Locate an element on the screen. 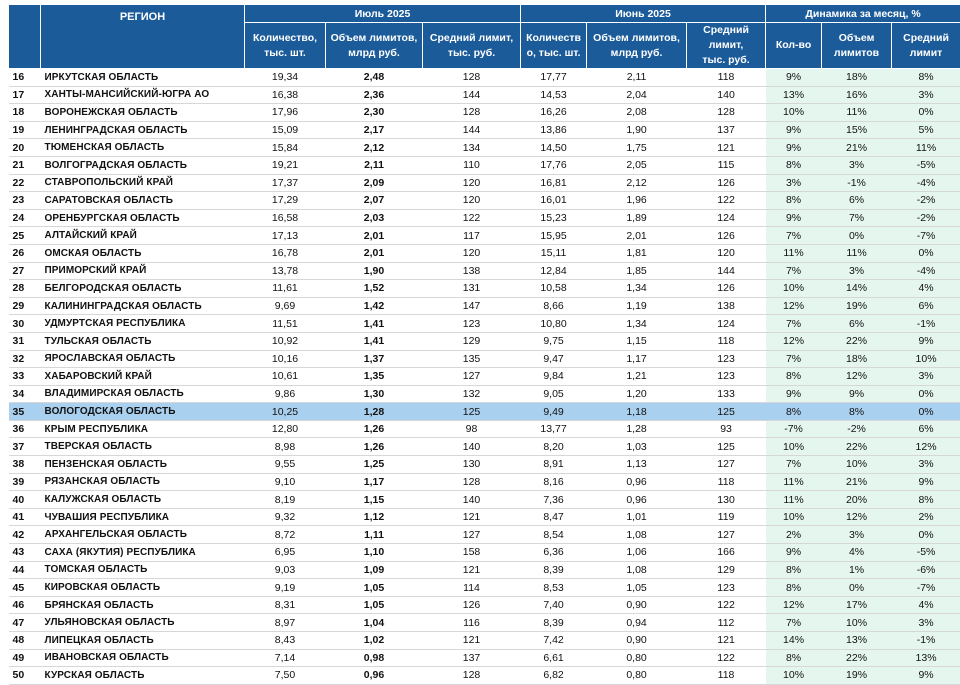 The width and height of the screenshot is (960, 685). dyn-avg-cell: 6% is located at coordinates (926, 306).